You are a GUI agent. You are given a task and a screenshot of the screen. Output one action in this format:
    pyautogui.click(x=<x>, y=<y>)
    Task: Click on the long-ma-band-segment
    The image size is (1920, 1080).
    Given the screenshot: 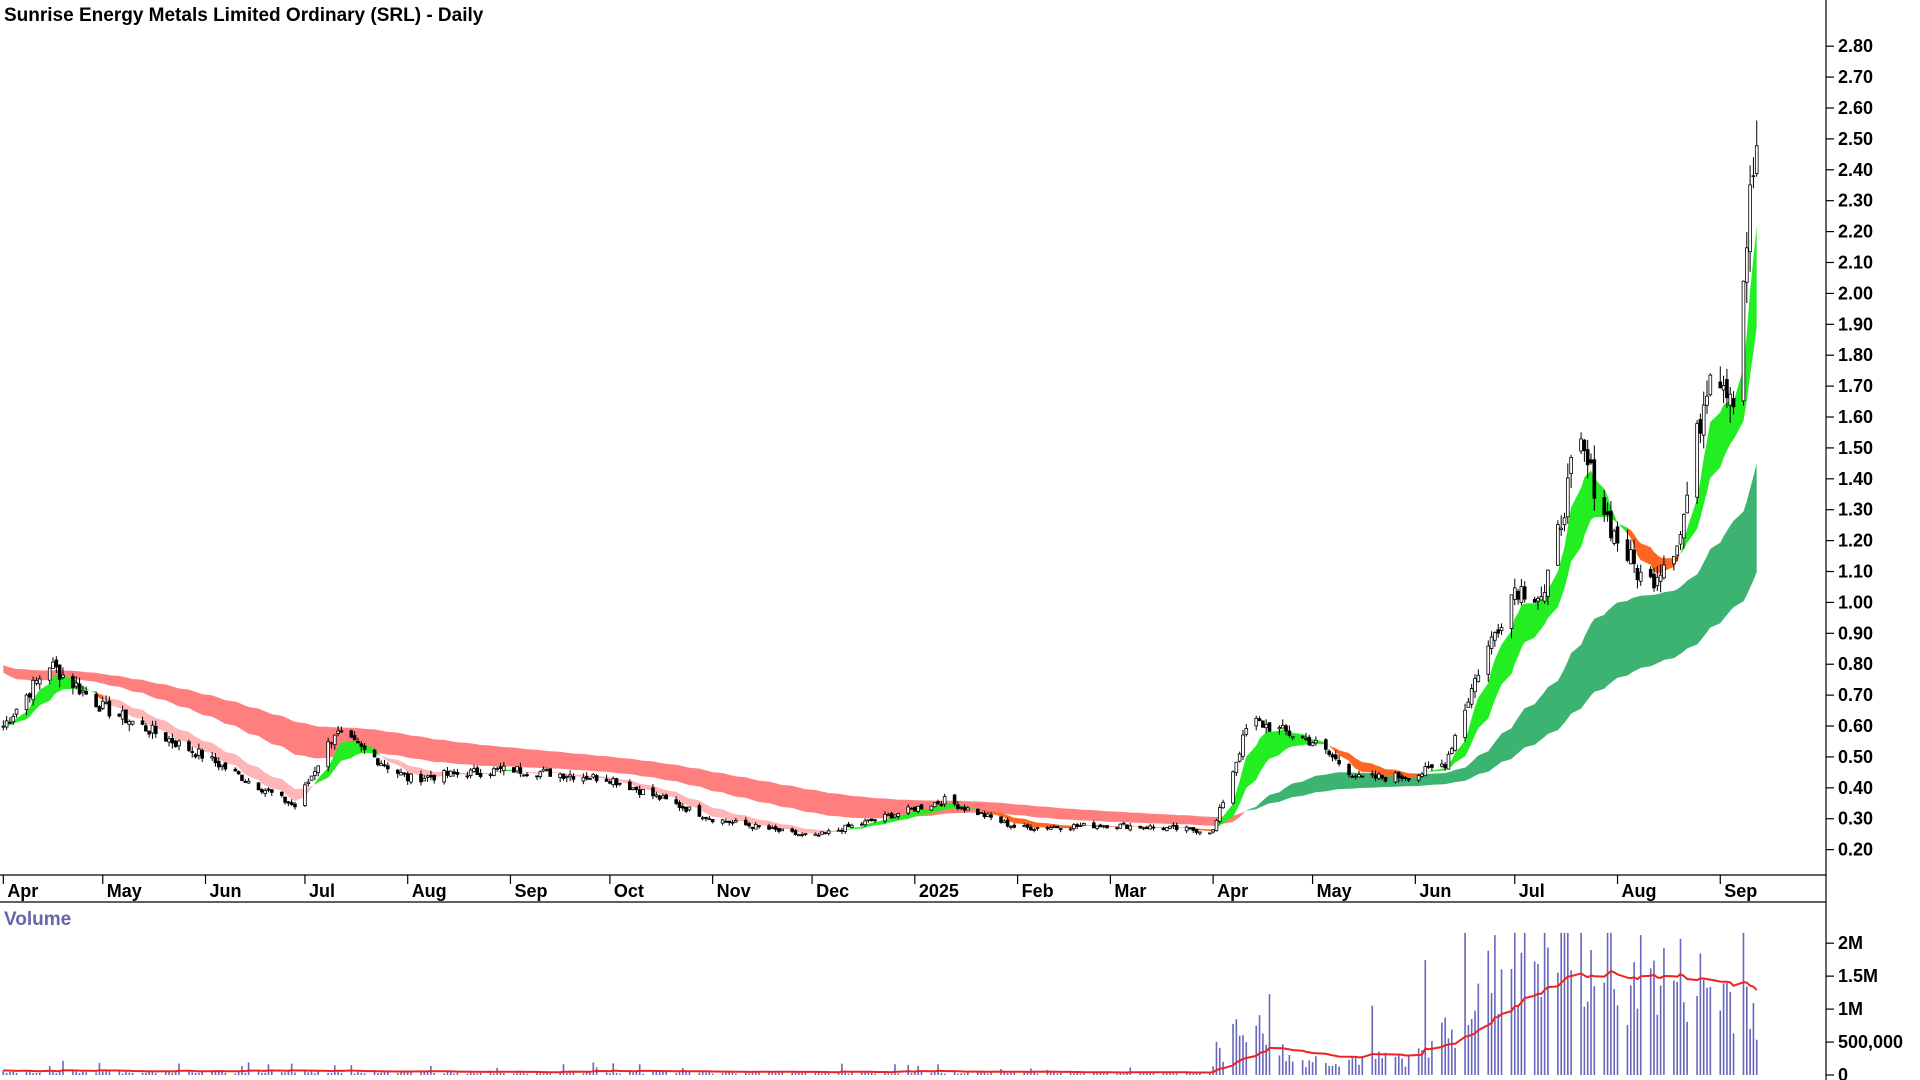 What is the action you would take?
    pyautogui.click(x=625, y=745)
    